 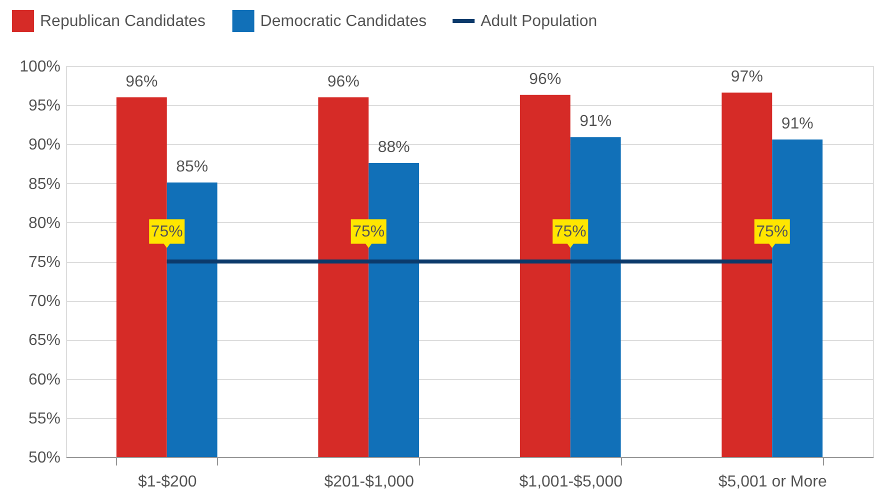 What do you see at coordinates (167, 481) in the screenshot?
I see `x-tick-label: $1-$200` at bounding box center [167, 481].